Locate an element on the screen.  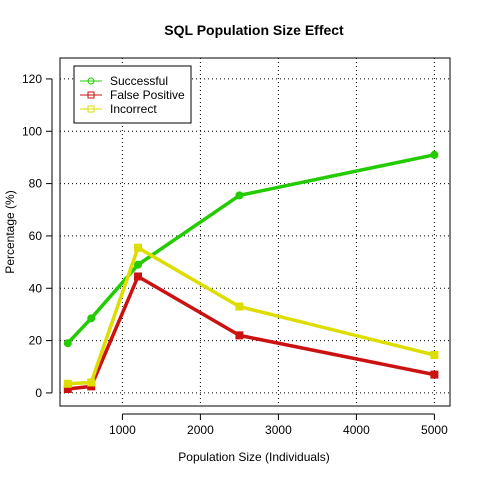
y-tick-label: 100 is located at coordinates (32, 131).